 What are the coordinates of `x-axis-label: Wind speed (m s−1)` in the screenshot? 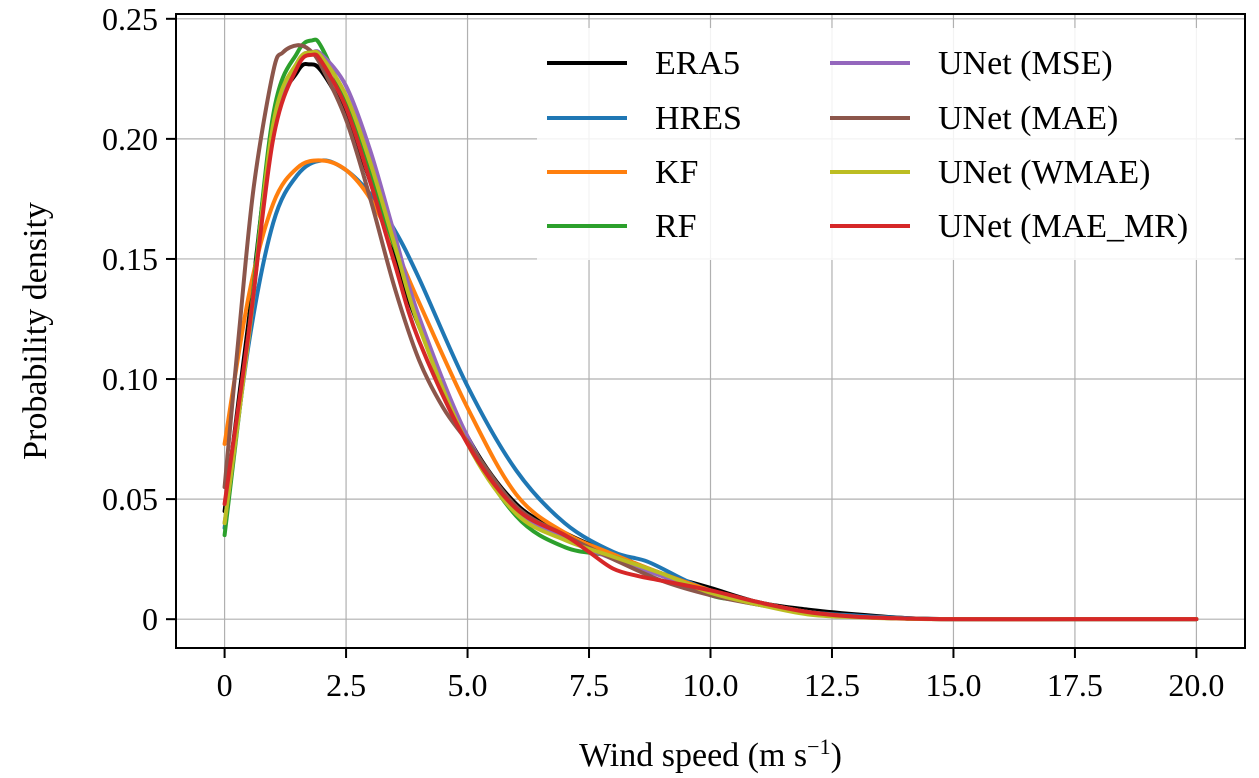 It's located at (710, 754).